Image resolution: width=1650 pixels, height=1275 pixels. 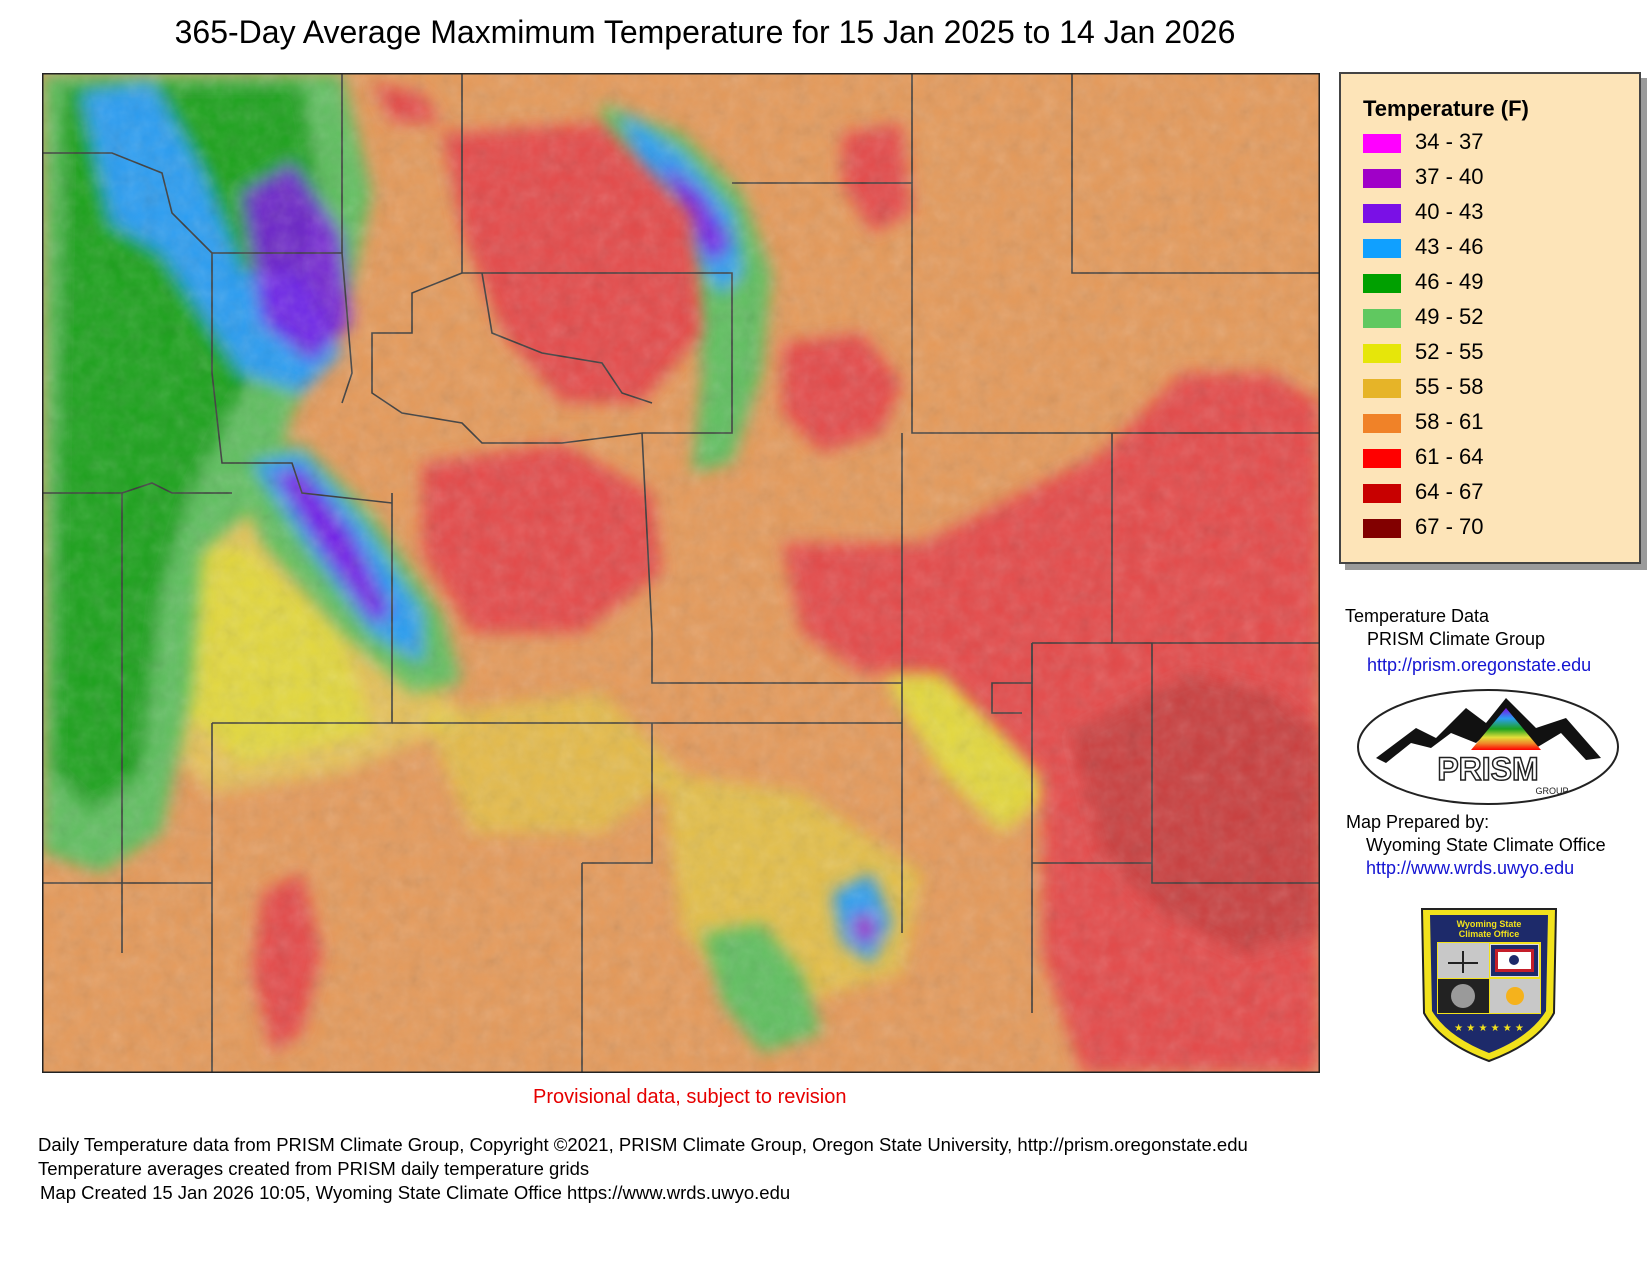 I want to click on legend-label: 52 - 55, so click(x=1449, y=351).